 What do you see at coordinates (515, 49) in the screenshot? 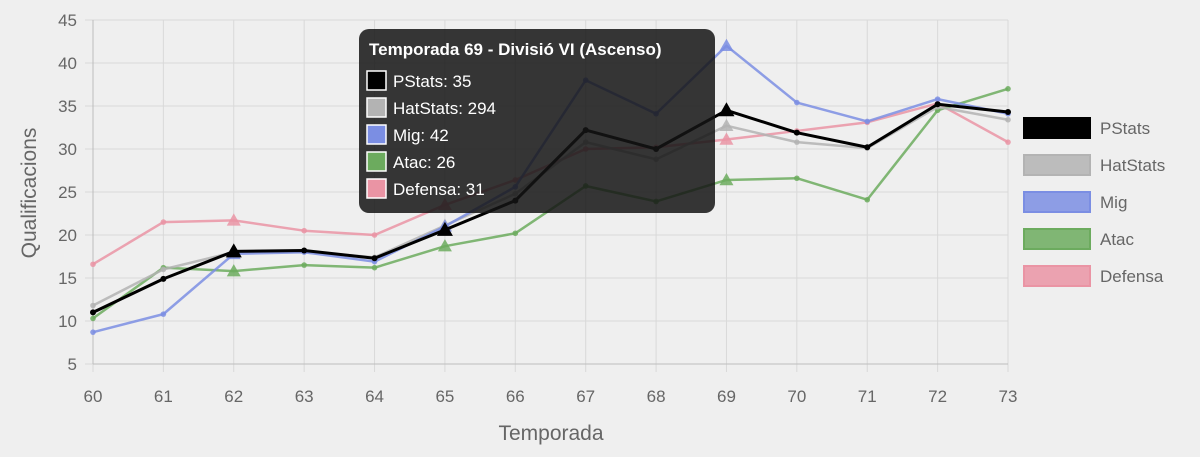
I see `tooltip-title: Temporada 69 - Divisió VI (Ascenso)` at bounding box center [515, 49].